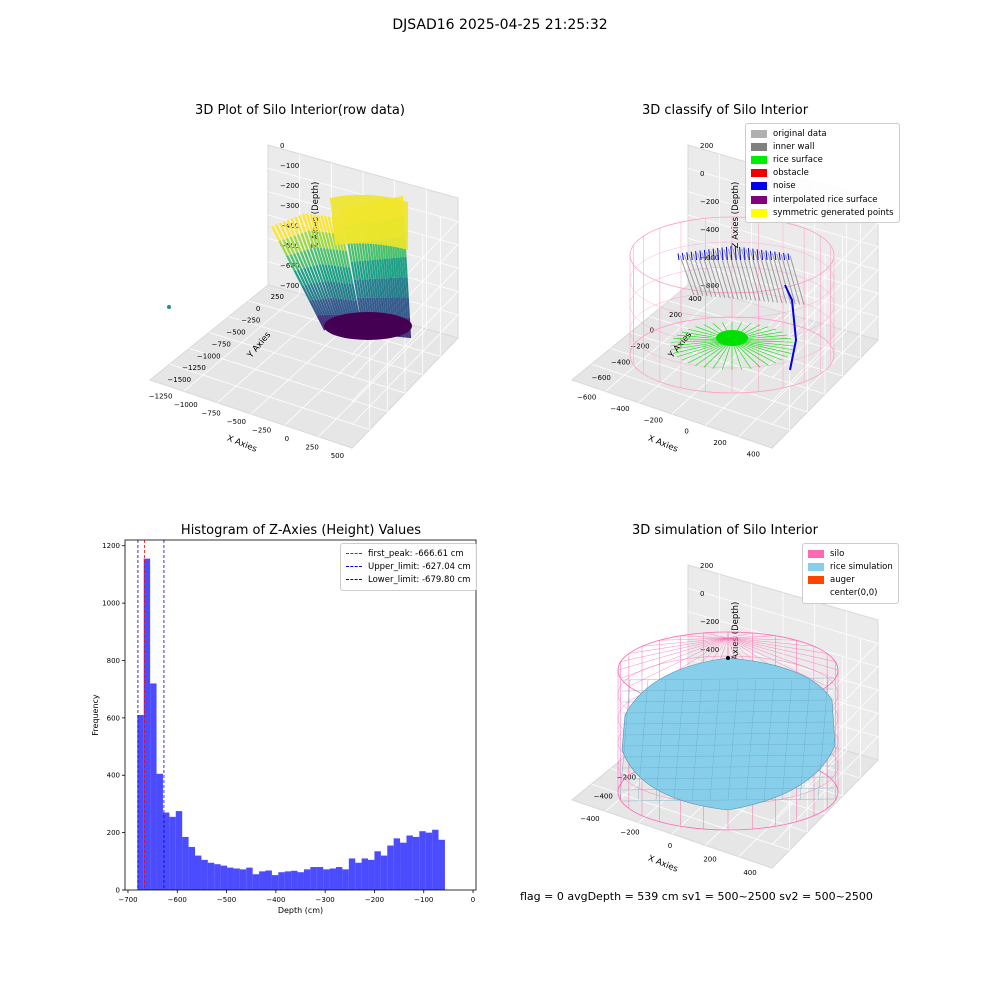  Describe the element at coordinates (822, 186) in the screenshot. I see `legend-entry: noise` at that location.